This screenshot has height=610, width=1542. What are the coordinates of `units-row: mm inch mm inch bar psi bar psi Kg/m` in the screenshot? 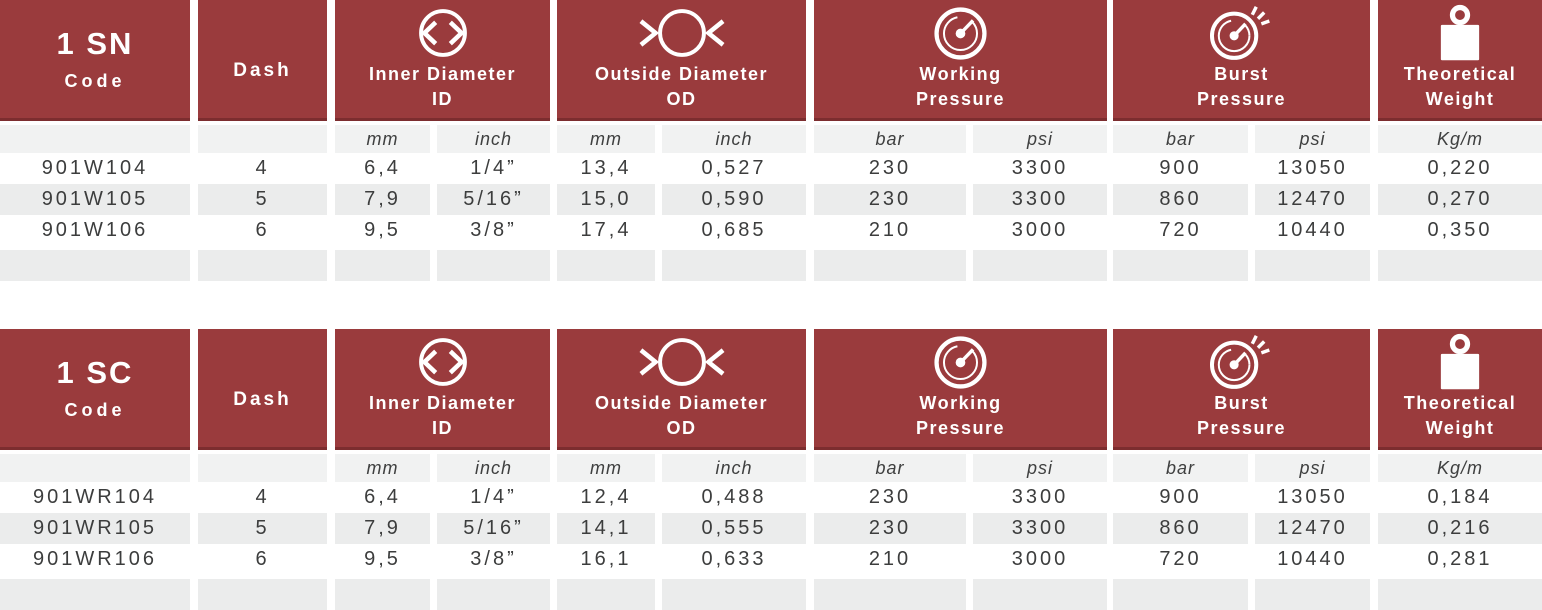 It's located at (771, 468).